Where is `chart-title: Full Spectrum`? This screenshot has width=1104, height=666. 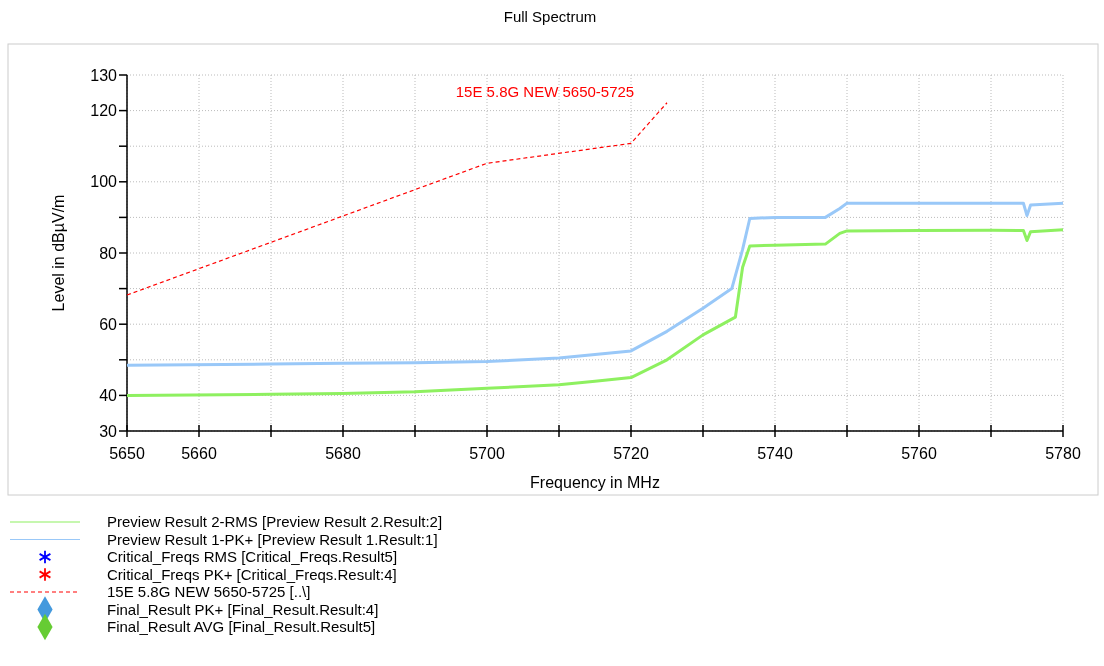
chart-title: Full Spectrum is located at coordinates (550, 16).